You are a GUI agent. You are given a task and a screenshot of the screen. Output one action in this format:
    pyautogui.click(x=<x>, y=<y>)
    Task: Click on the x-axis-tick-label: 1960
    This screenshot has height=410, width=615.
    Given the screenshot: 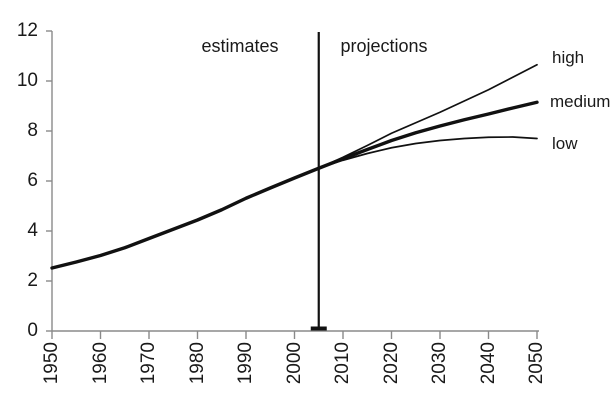 What is the action you would take?
    pyautogui.click(x=100, y=363)
    